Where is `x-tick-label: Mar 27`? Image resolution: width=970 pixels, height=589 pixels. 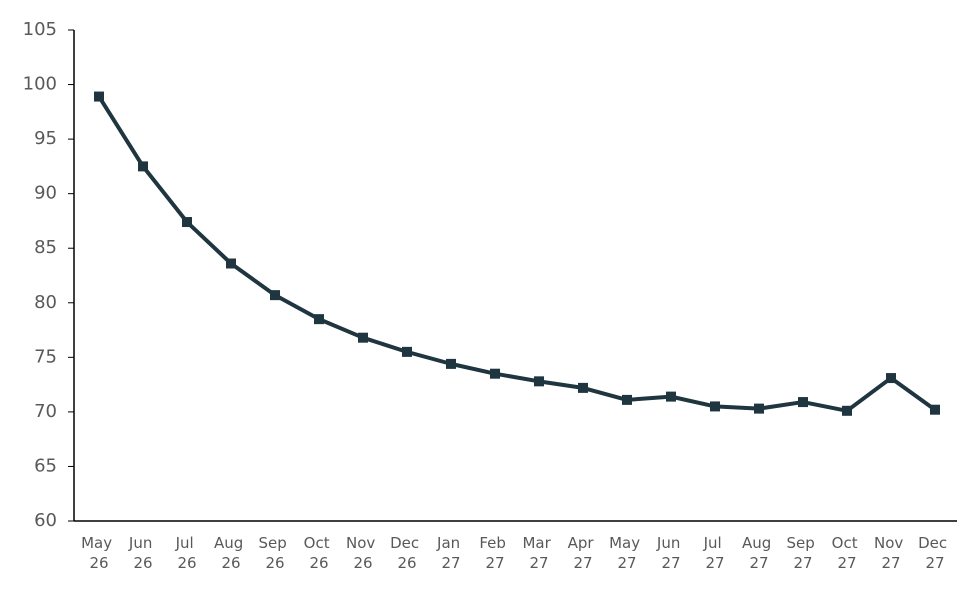 x-tick-label: Mar 27 is located at coordinates (538, 553).